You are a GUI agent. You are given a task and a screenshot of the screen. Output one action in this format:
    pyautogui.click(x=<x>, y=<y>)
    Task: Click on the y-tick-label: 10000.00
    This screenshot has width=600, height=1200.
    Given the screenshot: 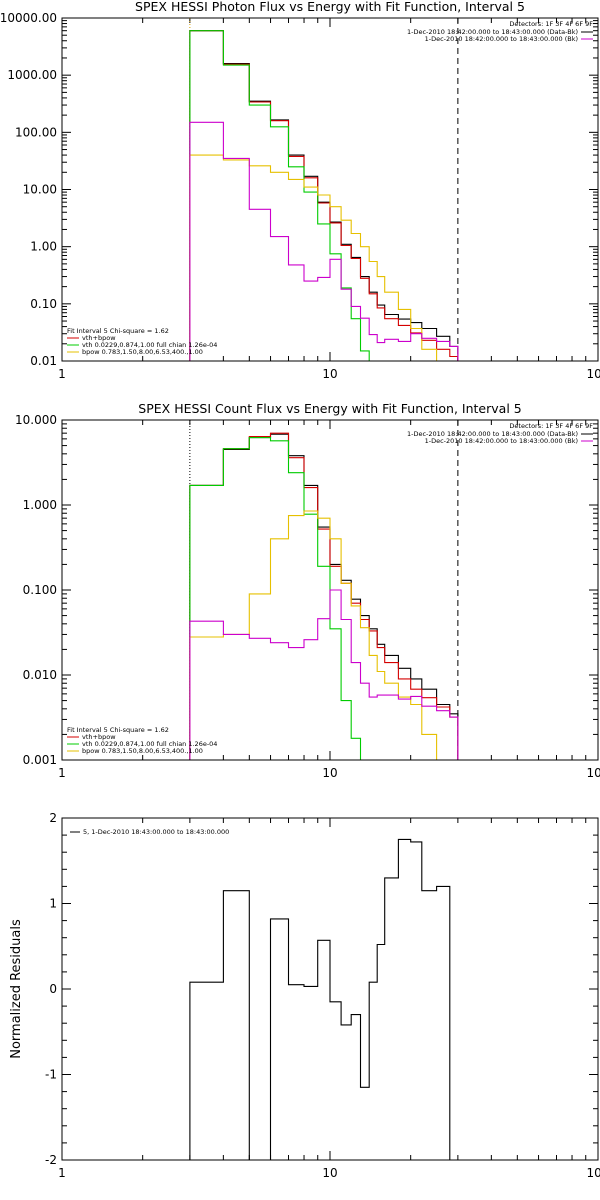 What is the action you would take?
    pyautogui.click(x=28, y=18)
    